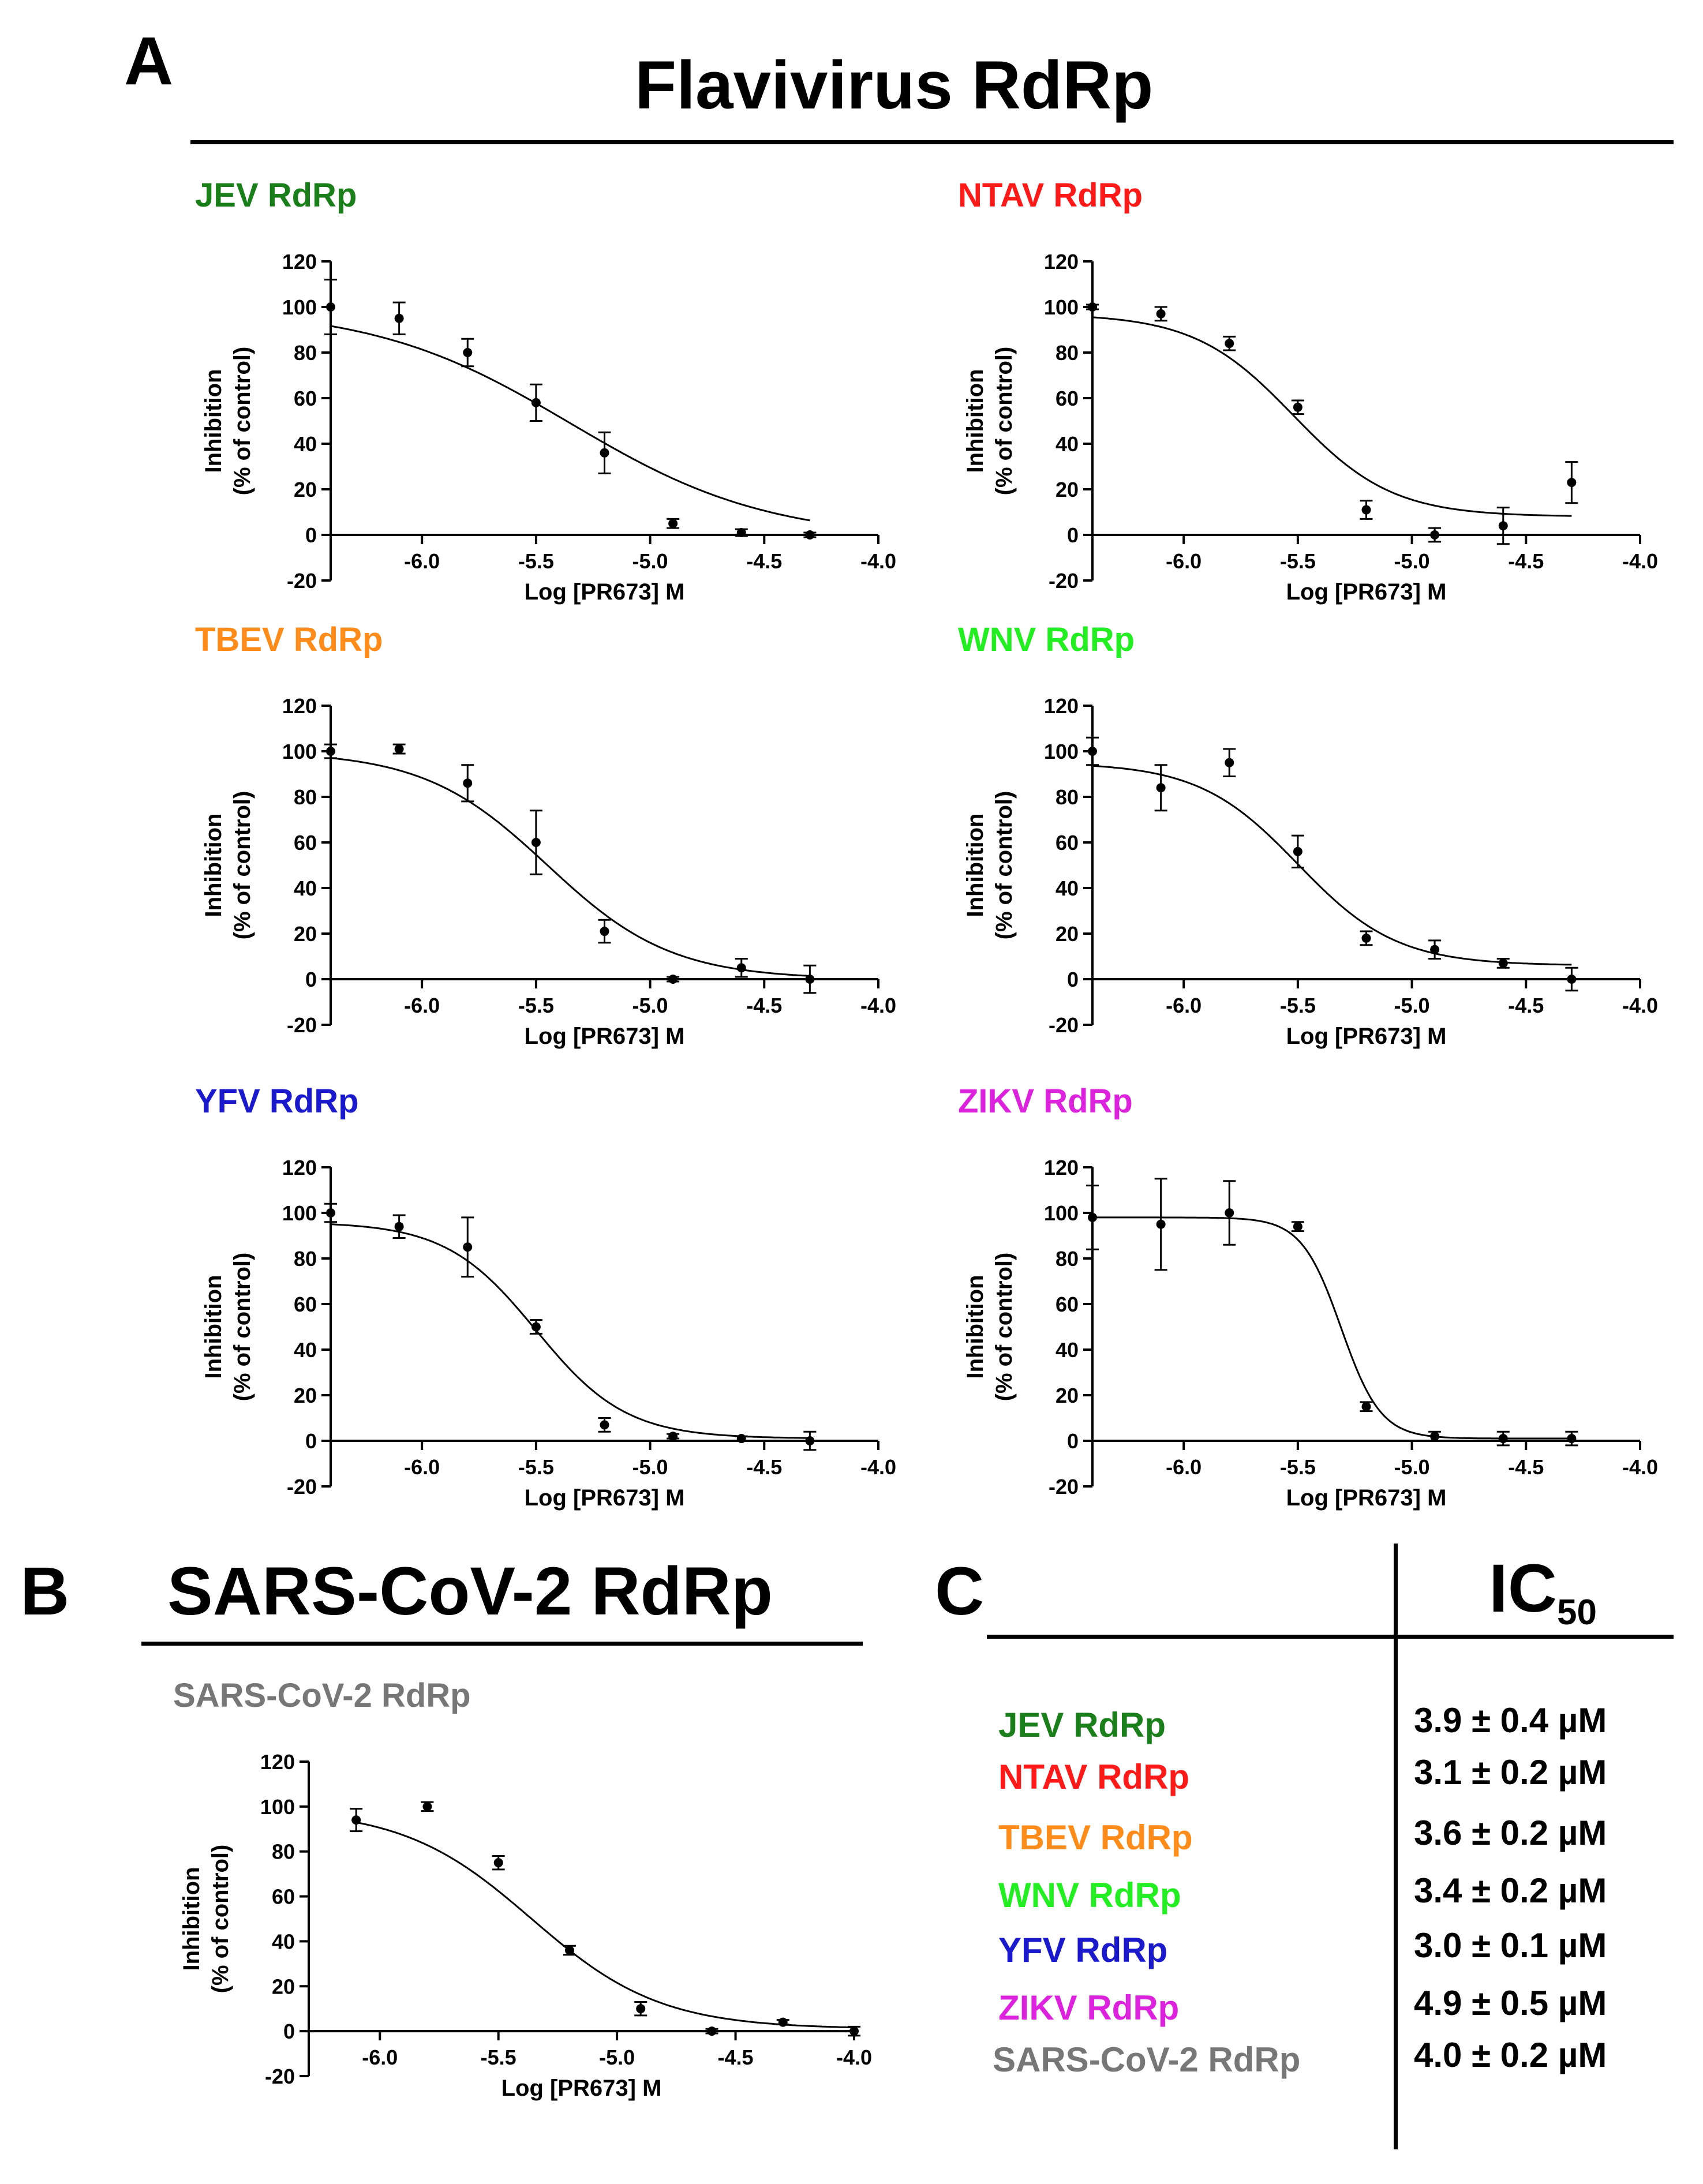  Describe the element at coordinates (45, 1591) in the screenshot. I see `panel-letter-b: B` at that location.